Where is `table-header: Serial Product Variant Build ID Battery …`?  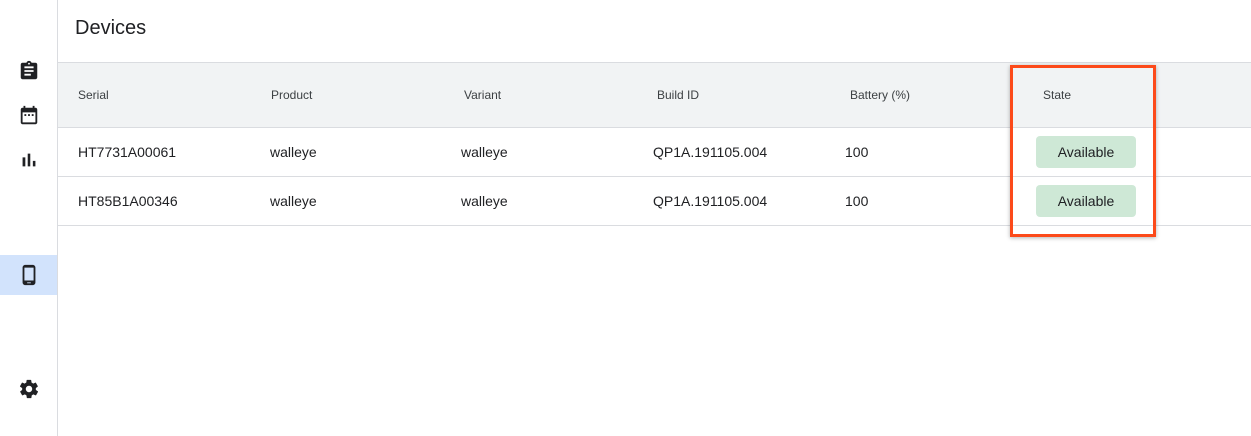 table-header: Serial Product Variant Build ID Battery … is located at coordinates (654, 95).